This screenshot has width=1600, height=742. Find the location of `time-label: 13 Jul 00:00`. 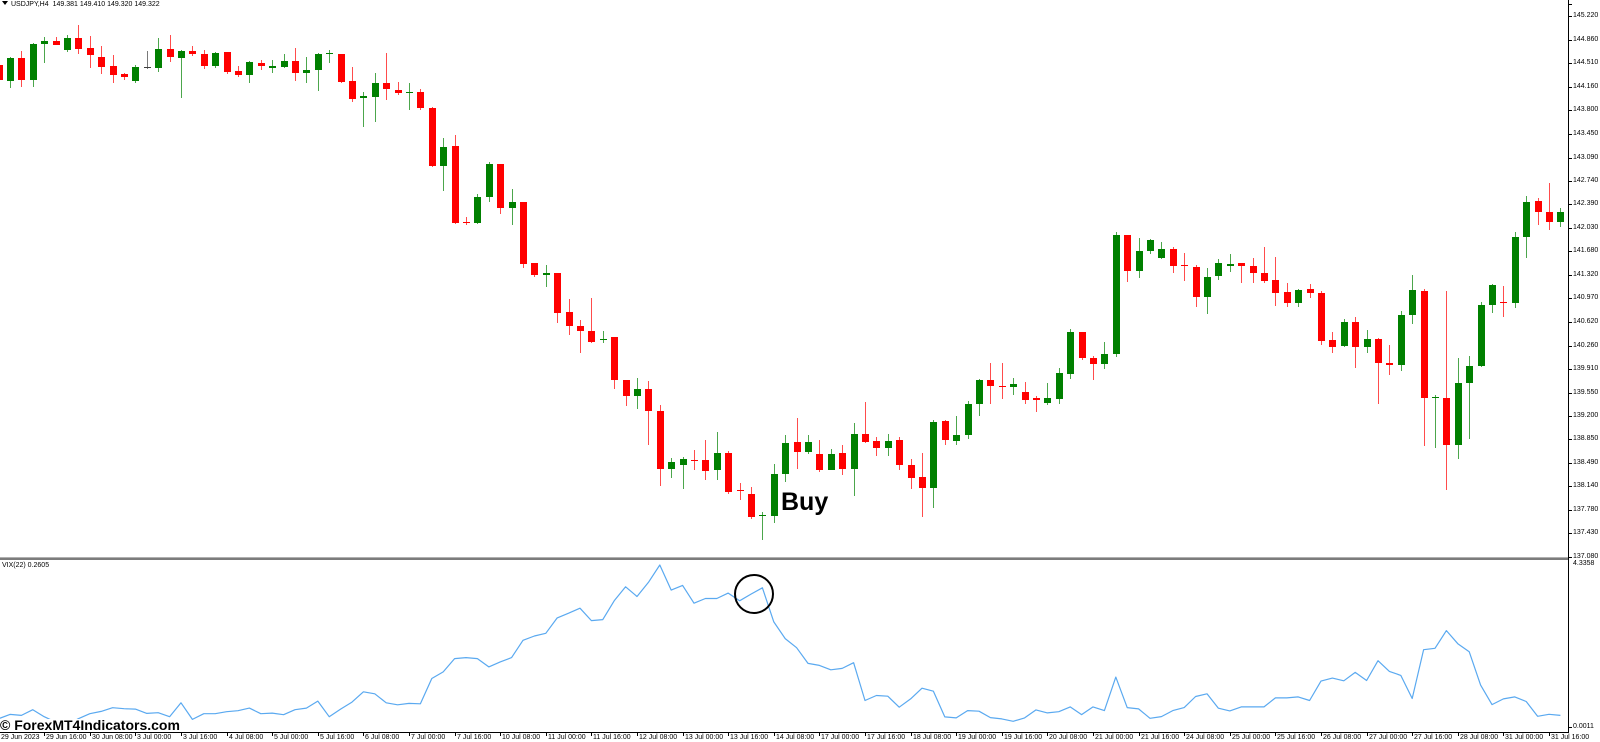

time-label: 13 Jul 00:00 is located at coordinates (704, 737).